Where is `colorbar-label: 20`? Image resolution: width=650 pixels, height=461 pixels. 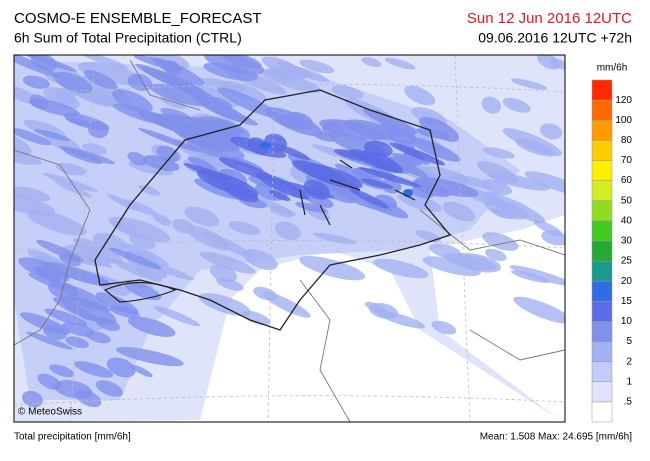
colorbar-label: 20 is located at coordinates (627, 281).